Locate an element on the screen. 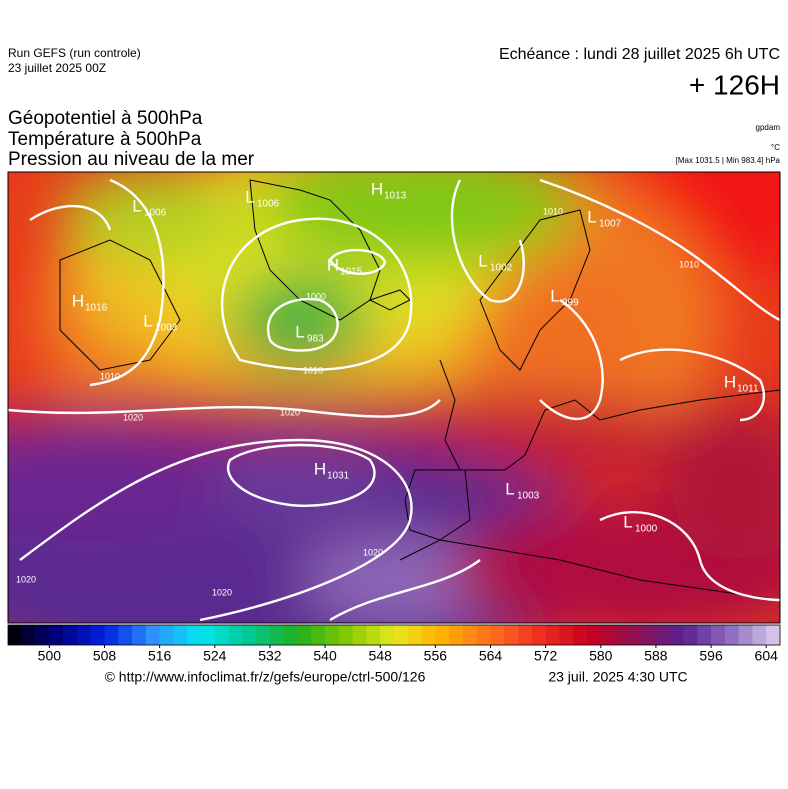 Image resolution: width=788 pixels, height=789 pixels. colorbar-tick-label: 596 is located at coordinates (711, 656).